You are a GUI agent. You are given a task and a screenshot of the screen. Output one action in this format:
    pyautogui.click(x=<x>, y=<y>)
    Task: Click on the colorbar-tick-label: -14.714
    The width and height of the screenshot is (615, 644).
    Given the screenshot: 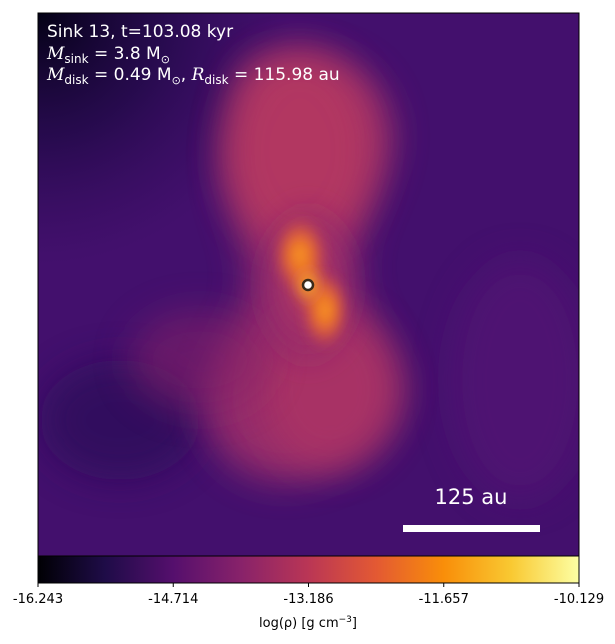 What is the action you would take?
    pyautogui.click(x=173, y=599)
    